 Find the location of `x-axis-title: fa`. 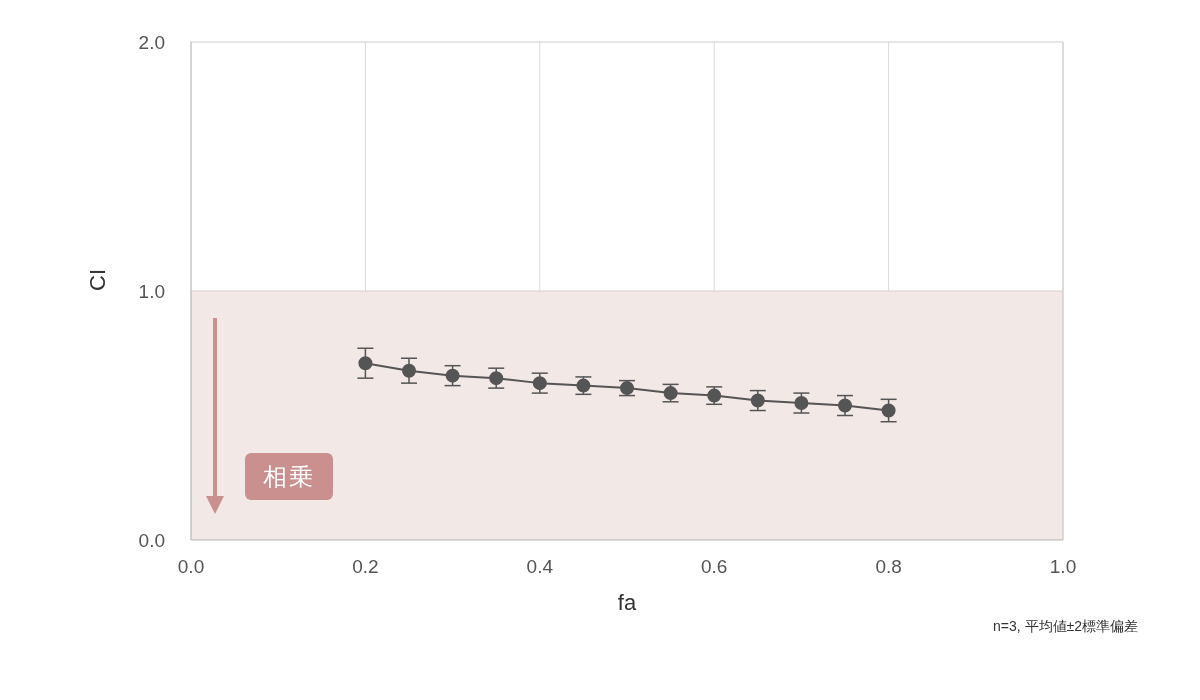

x-axis-title: fa is located at coordinates (627, 602).